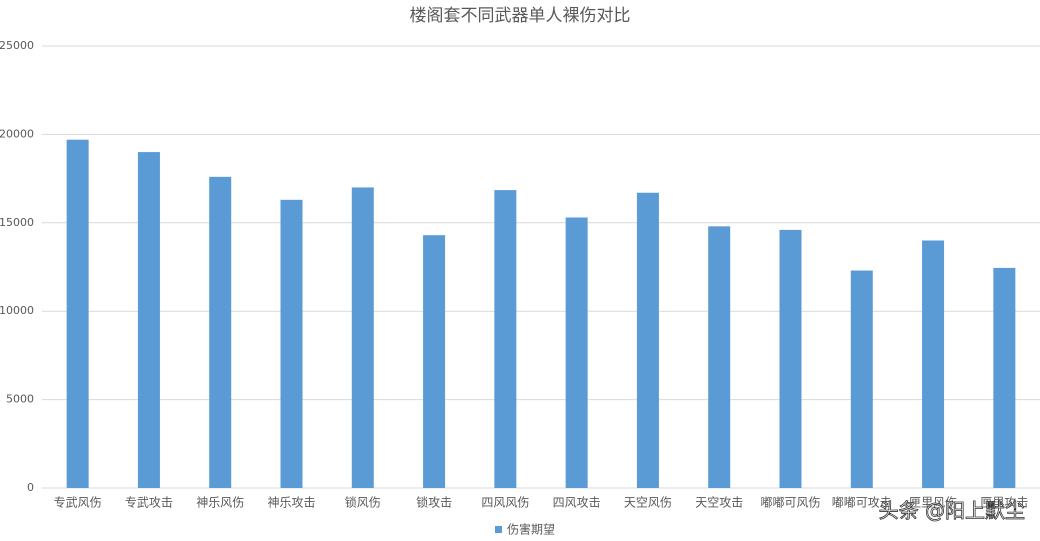  I want to click on y-tick-label: 0, so click(30, 487).